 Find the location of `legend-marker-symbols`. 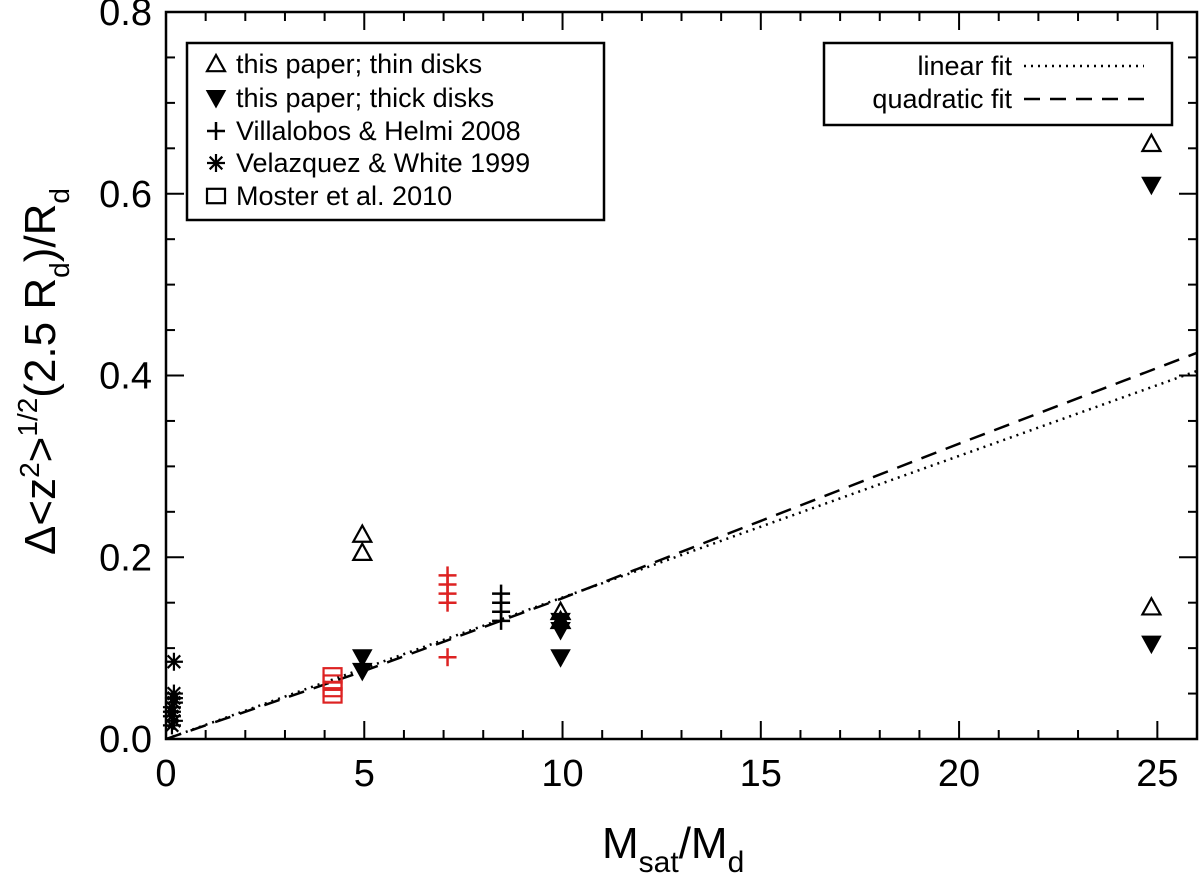

legend-marker-symbols is located at coordinates (216, 128).